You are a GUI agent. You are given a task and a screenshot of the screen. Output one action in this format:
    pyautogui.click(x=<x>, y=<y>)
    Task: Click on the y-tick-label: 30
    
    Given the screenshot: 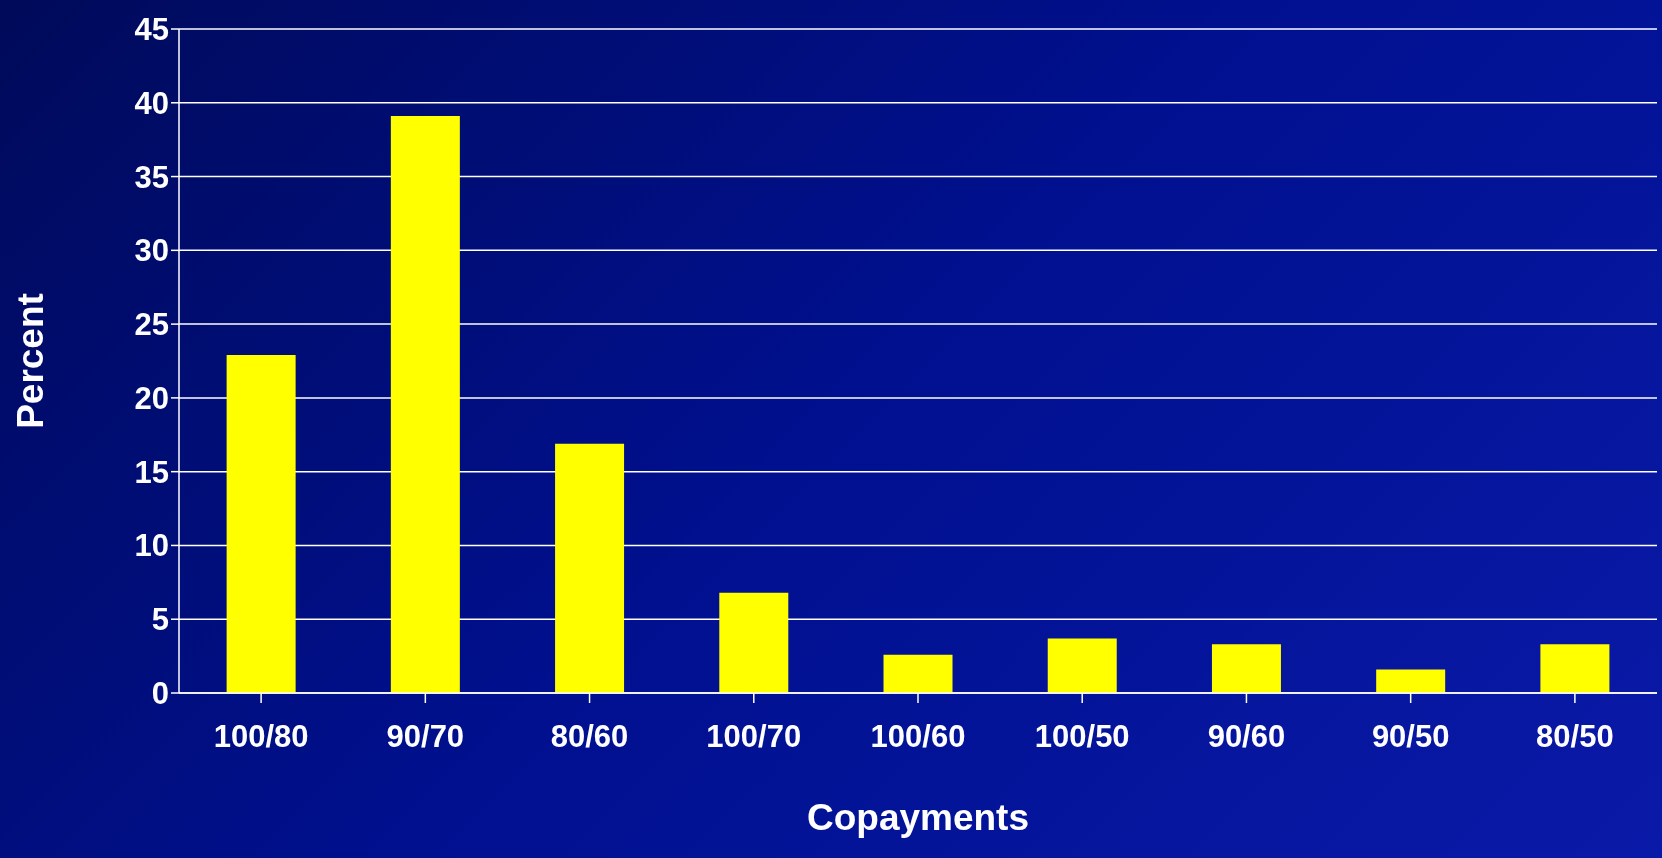 What is the action you would take?
    pyautogui.click(x=151, y=251)
    